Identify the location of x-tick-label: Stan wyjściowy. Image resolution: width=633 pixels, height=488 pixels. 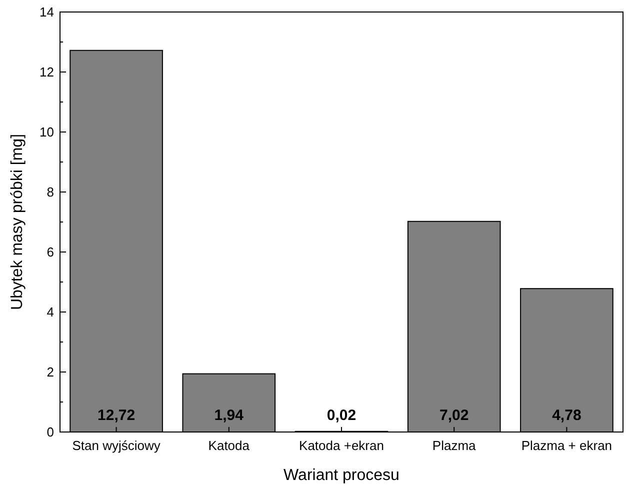
(116, 445).